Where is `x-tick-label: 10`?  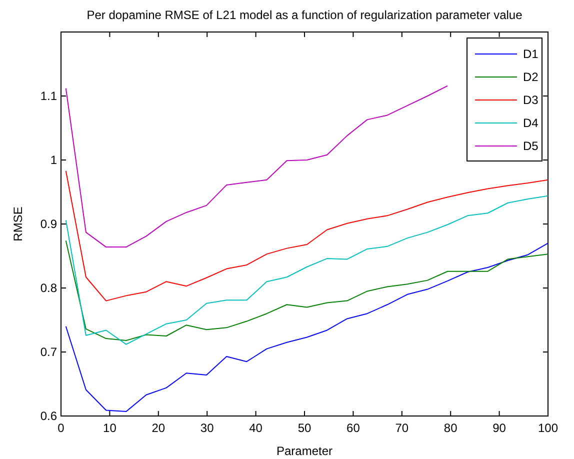
x-tick-label: 10 is located at coordinates (110, 428).